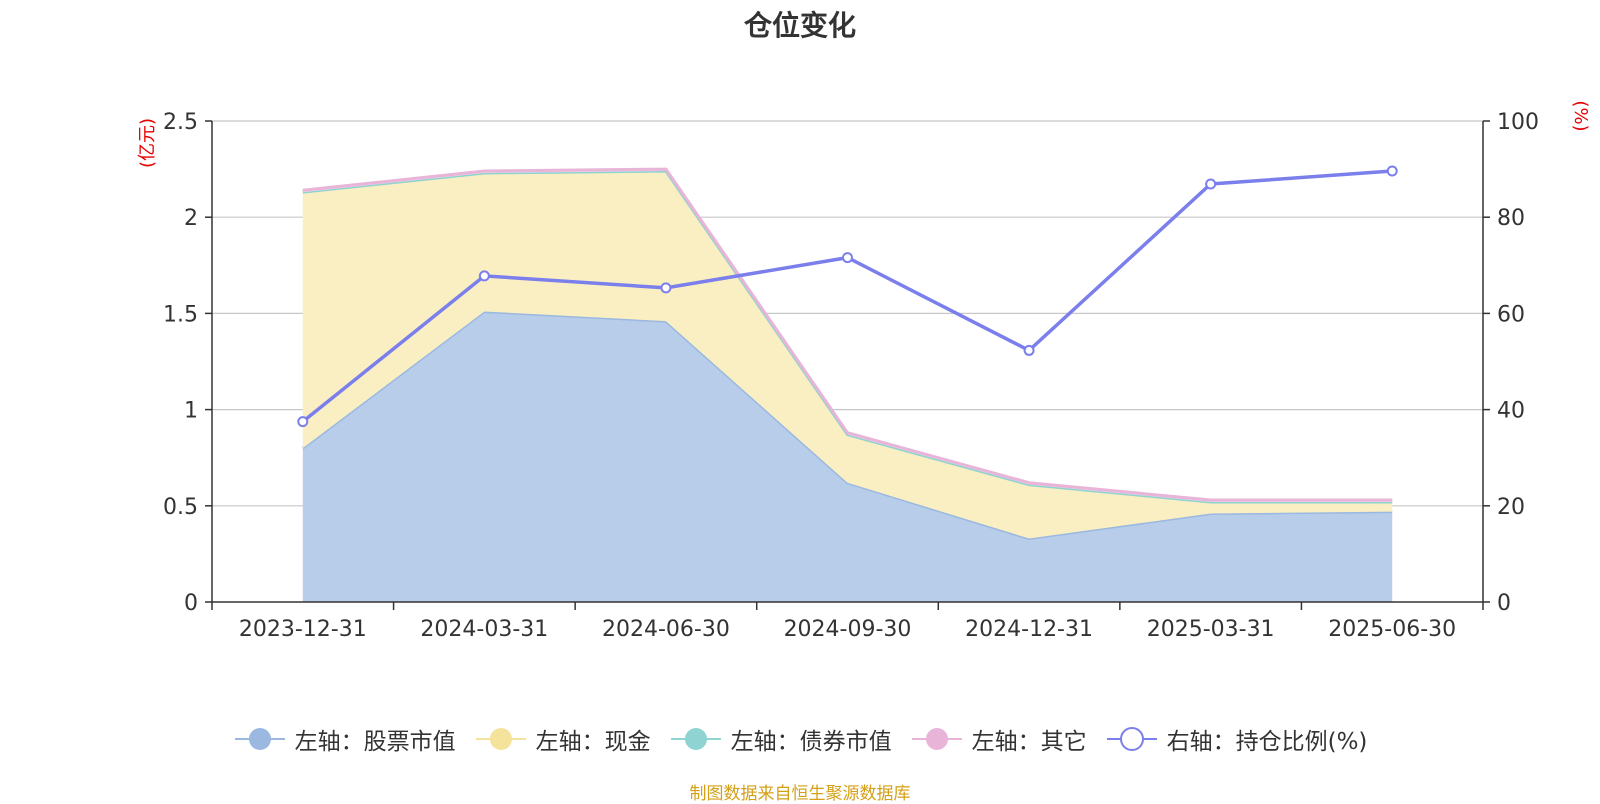 This screenshot has height=804, width=1600. Describe the element at coordinates (1029, 742) in the screenshot. I see `legend-label: 左轴：其它` at that location.